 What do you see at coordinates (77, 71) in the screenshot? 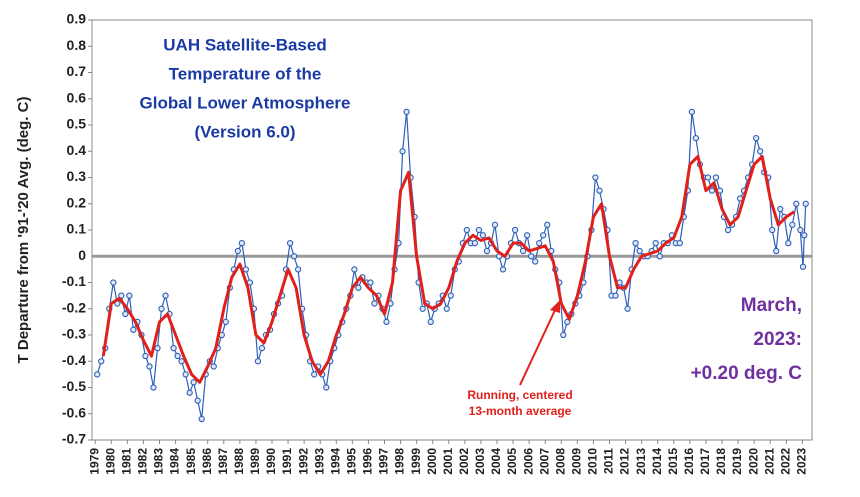
I see `y-tick-label: 0.7` at bounding box center [77, 71].